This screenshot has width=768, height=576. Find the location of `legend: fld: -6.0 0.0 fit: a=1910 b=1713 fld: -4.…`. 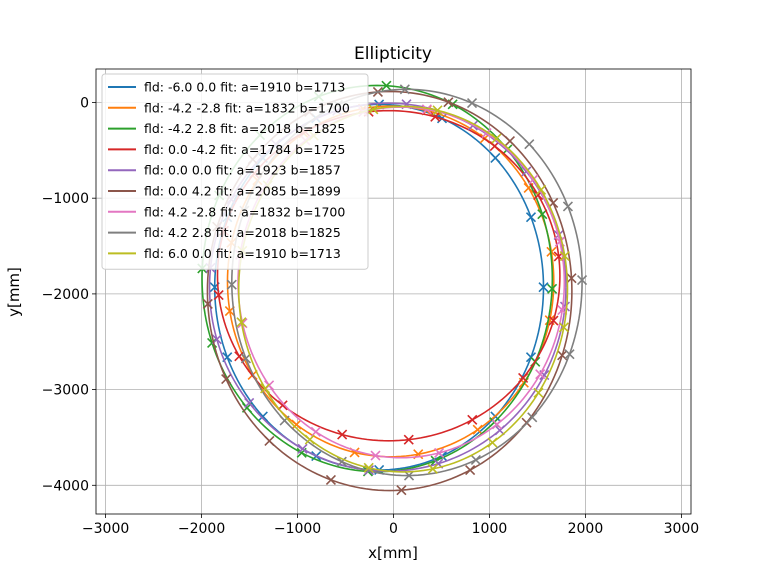

legend: fld: -6.0 0.0 fit: a=1910 b=1713 fld: -4.… is located at coordinates (235, 171).